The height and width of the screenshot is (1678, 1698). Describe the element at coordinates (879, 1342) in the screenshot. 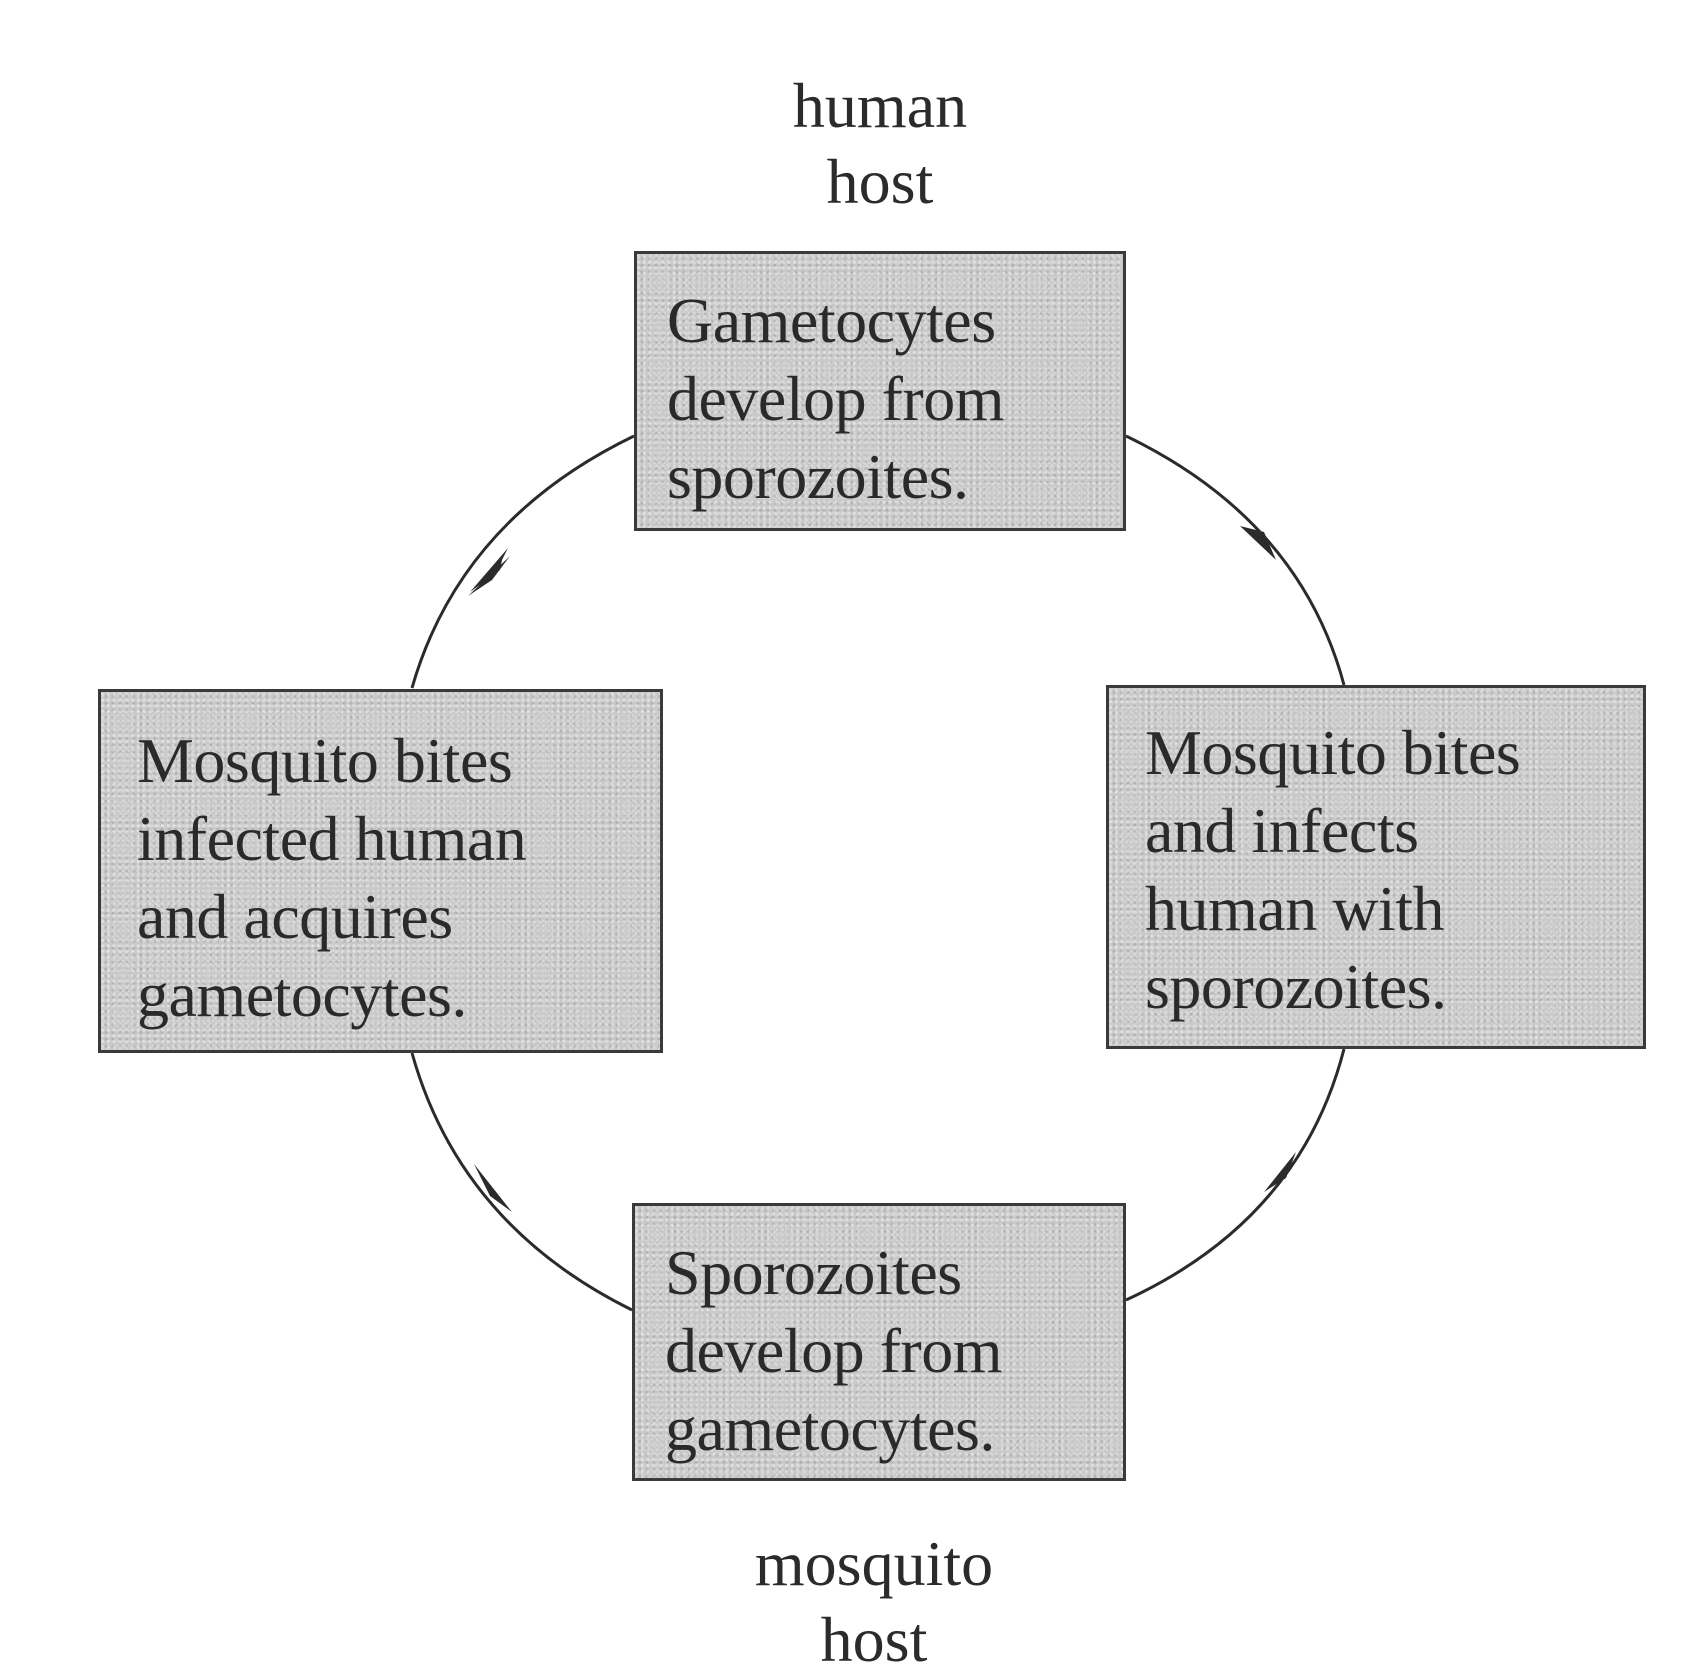

I see `stage-sporozoites-develop: Sporozoites develop from gametocytes.` at that location.